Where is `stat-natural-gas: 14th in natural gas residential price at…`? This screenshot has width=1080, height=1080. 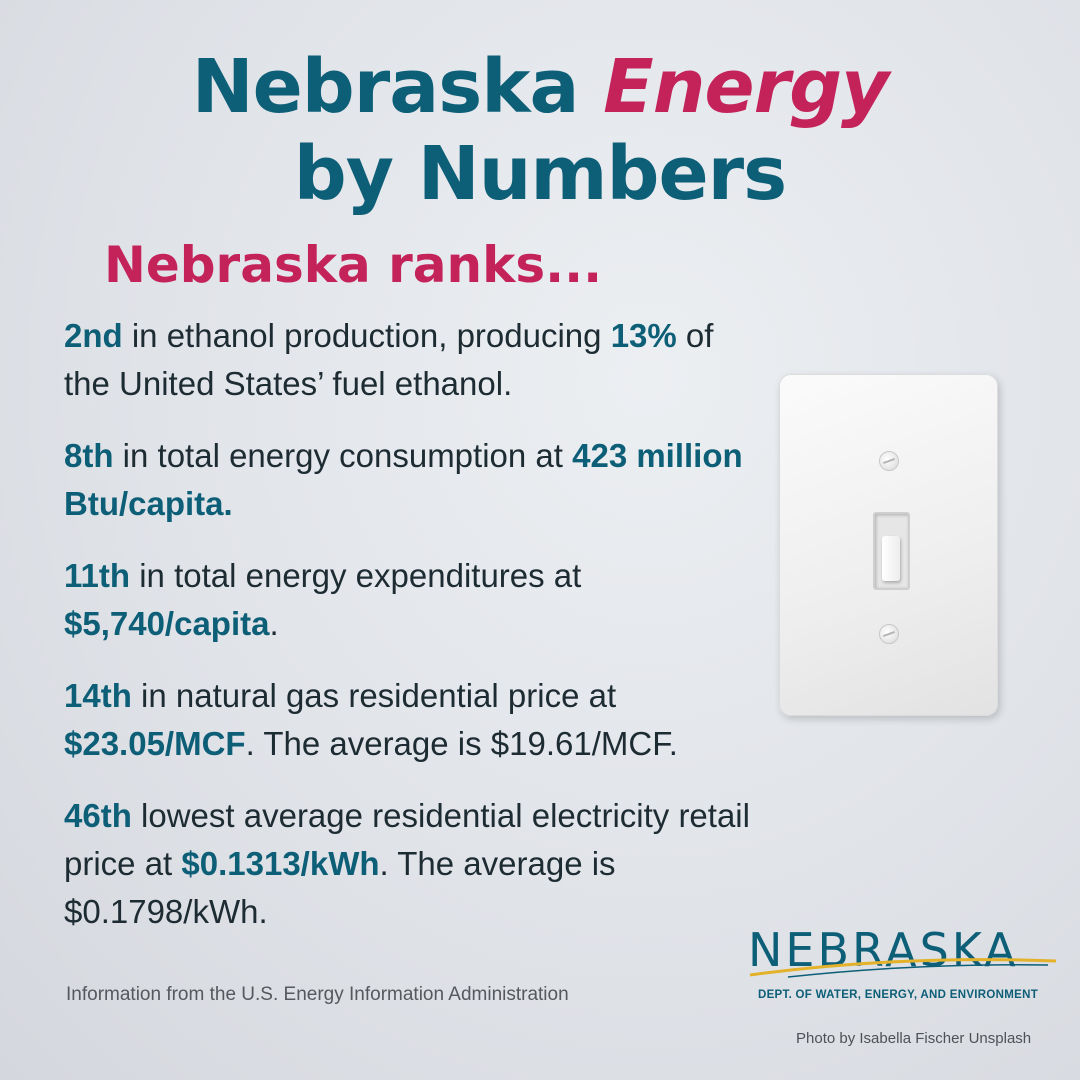
stat-natural-gas: 14th in natural gas residential price at… is located at coordinates (414, 720).